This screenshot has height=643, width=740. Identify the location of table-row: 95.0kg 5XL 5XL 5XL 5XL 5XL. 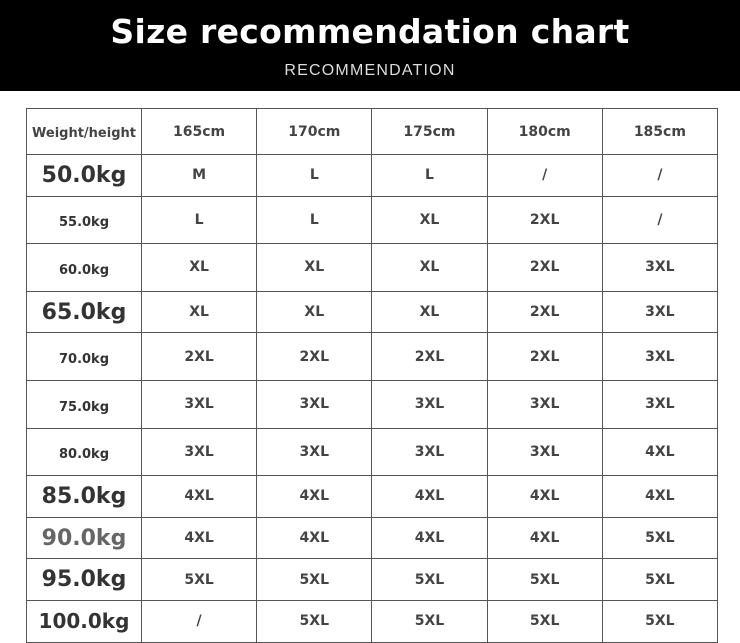
(372, 579).